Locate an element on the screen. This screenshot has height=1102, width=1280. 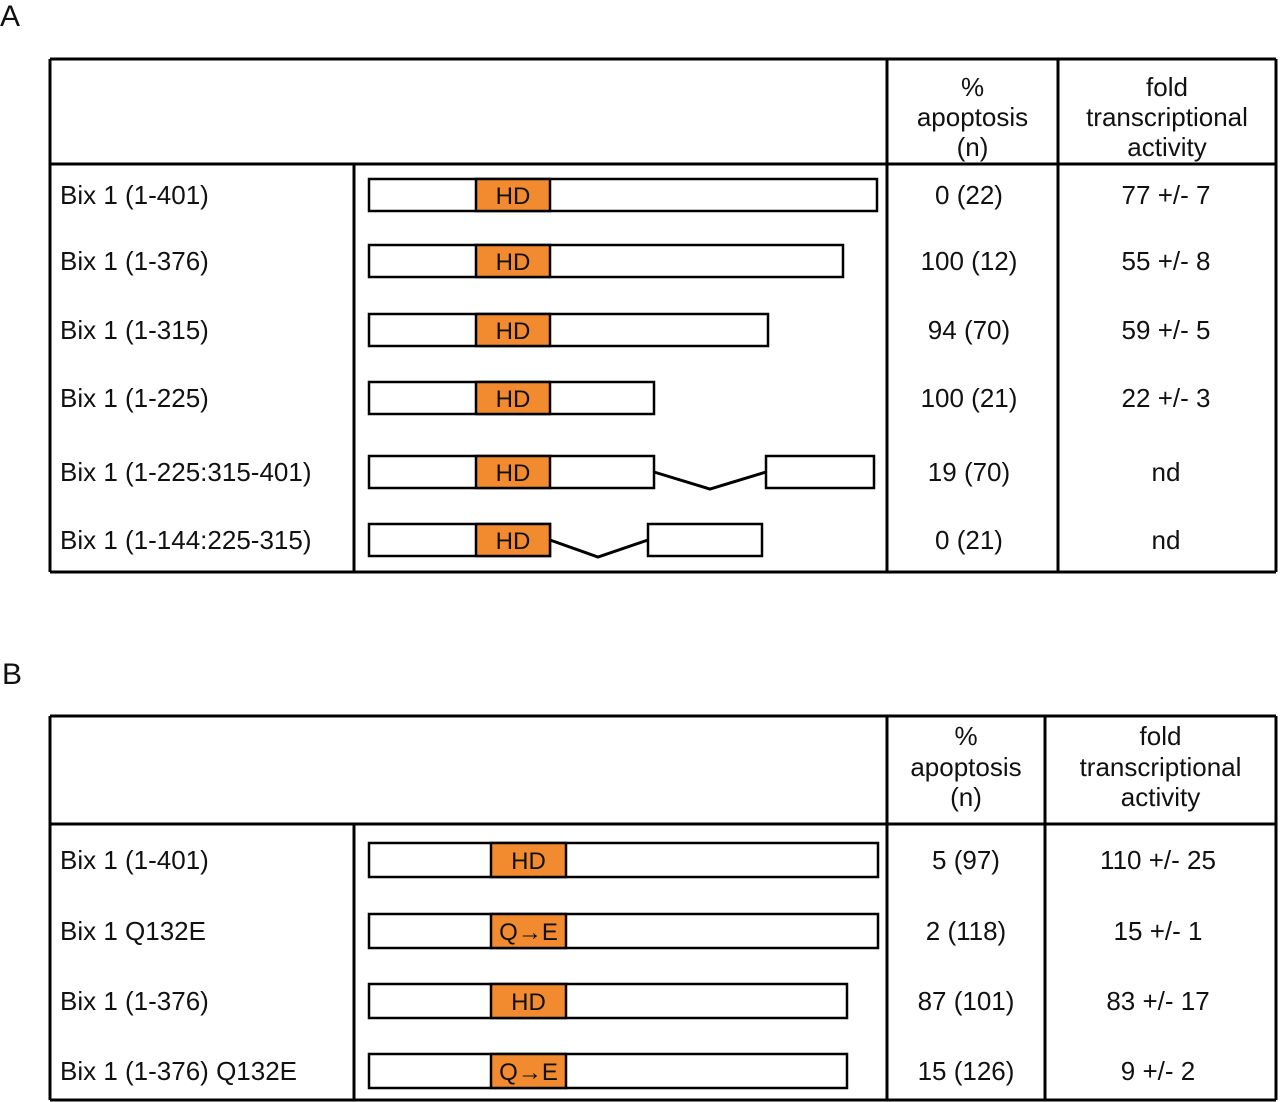
panel-a-row-activity-value: 22 +/- 3 is located at coordinates (1166, 398).